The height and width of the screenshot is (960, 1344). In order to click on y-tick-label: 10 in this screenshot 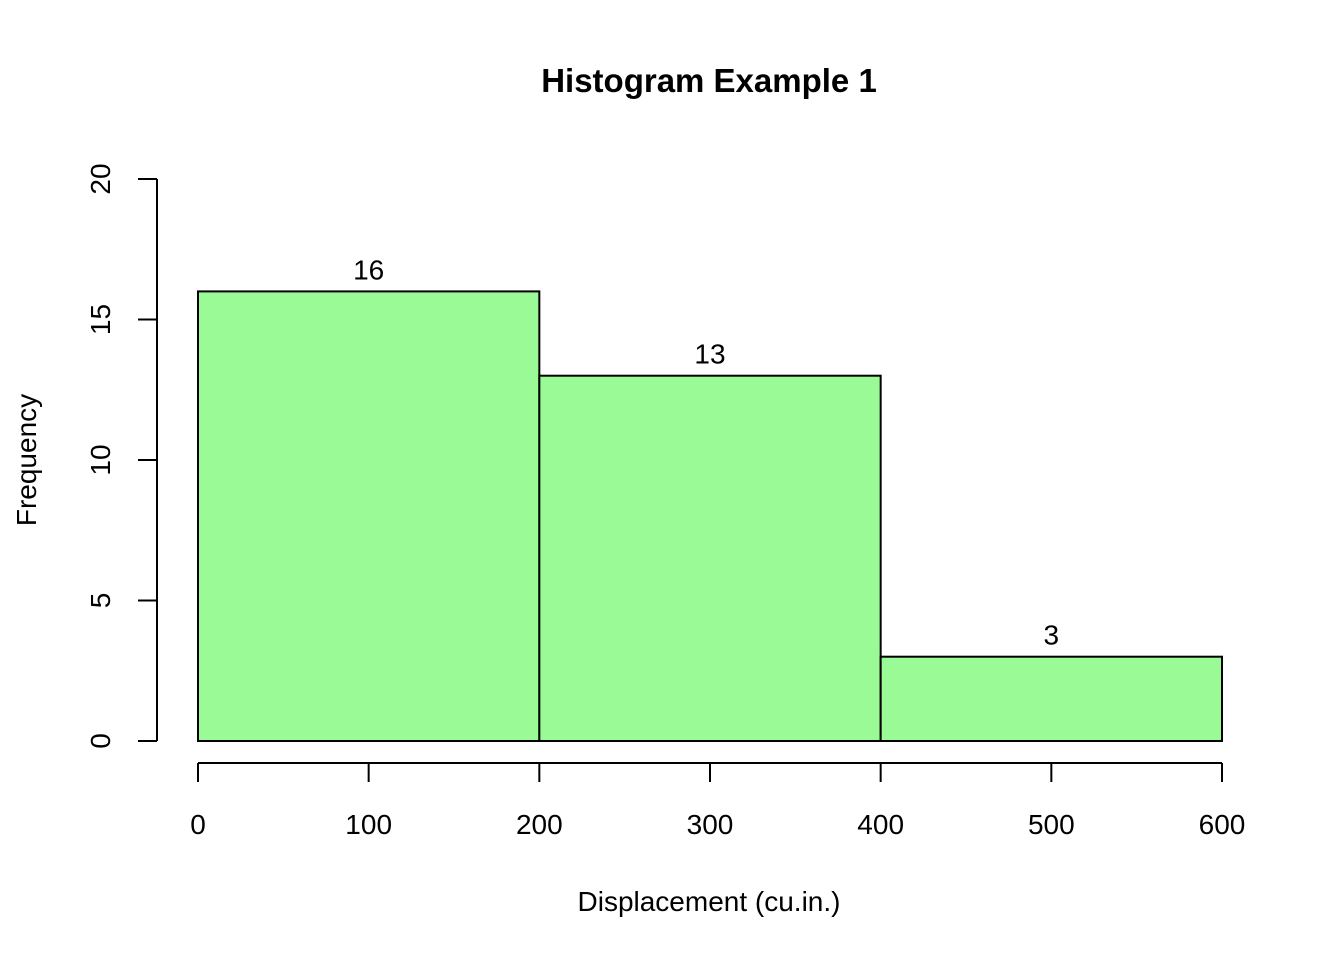, I will do `click(100, 459)`.